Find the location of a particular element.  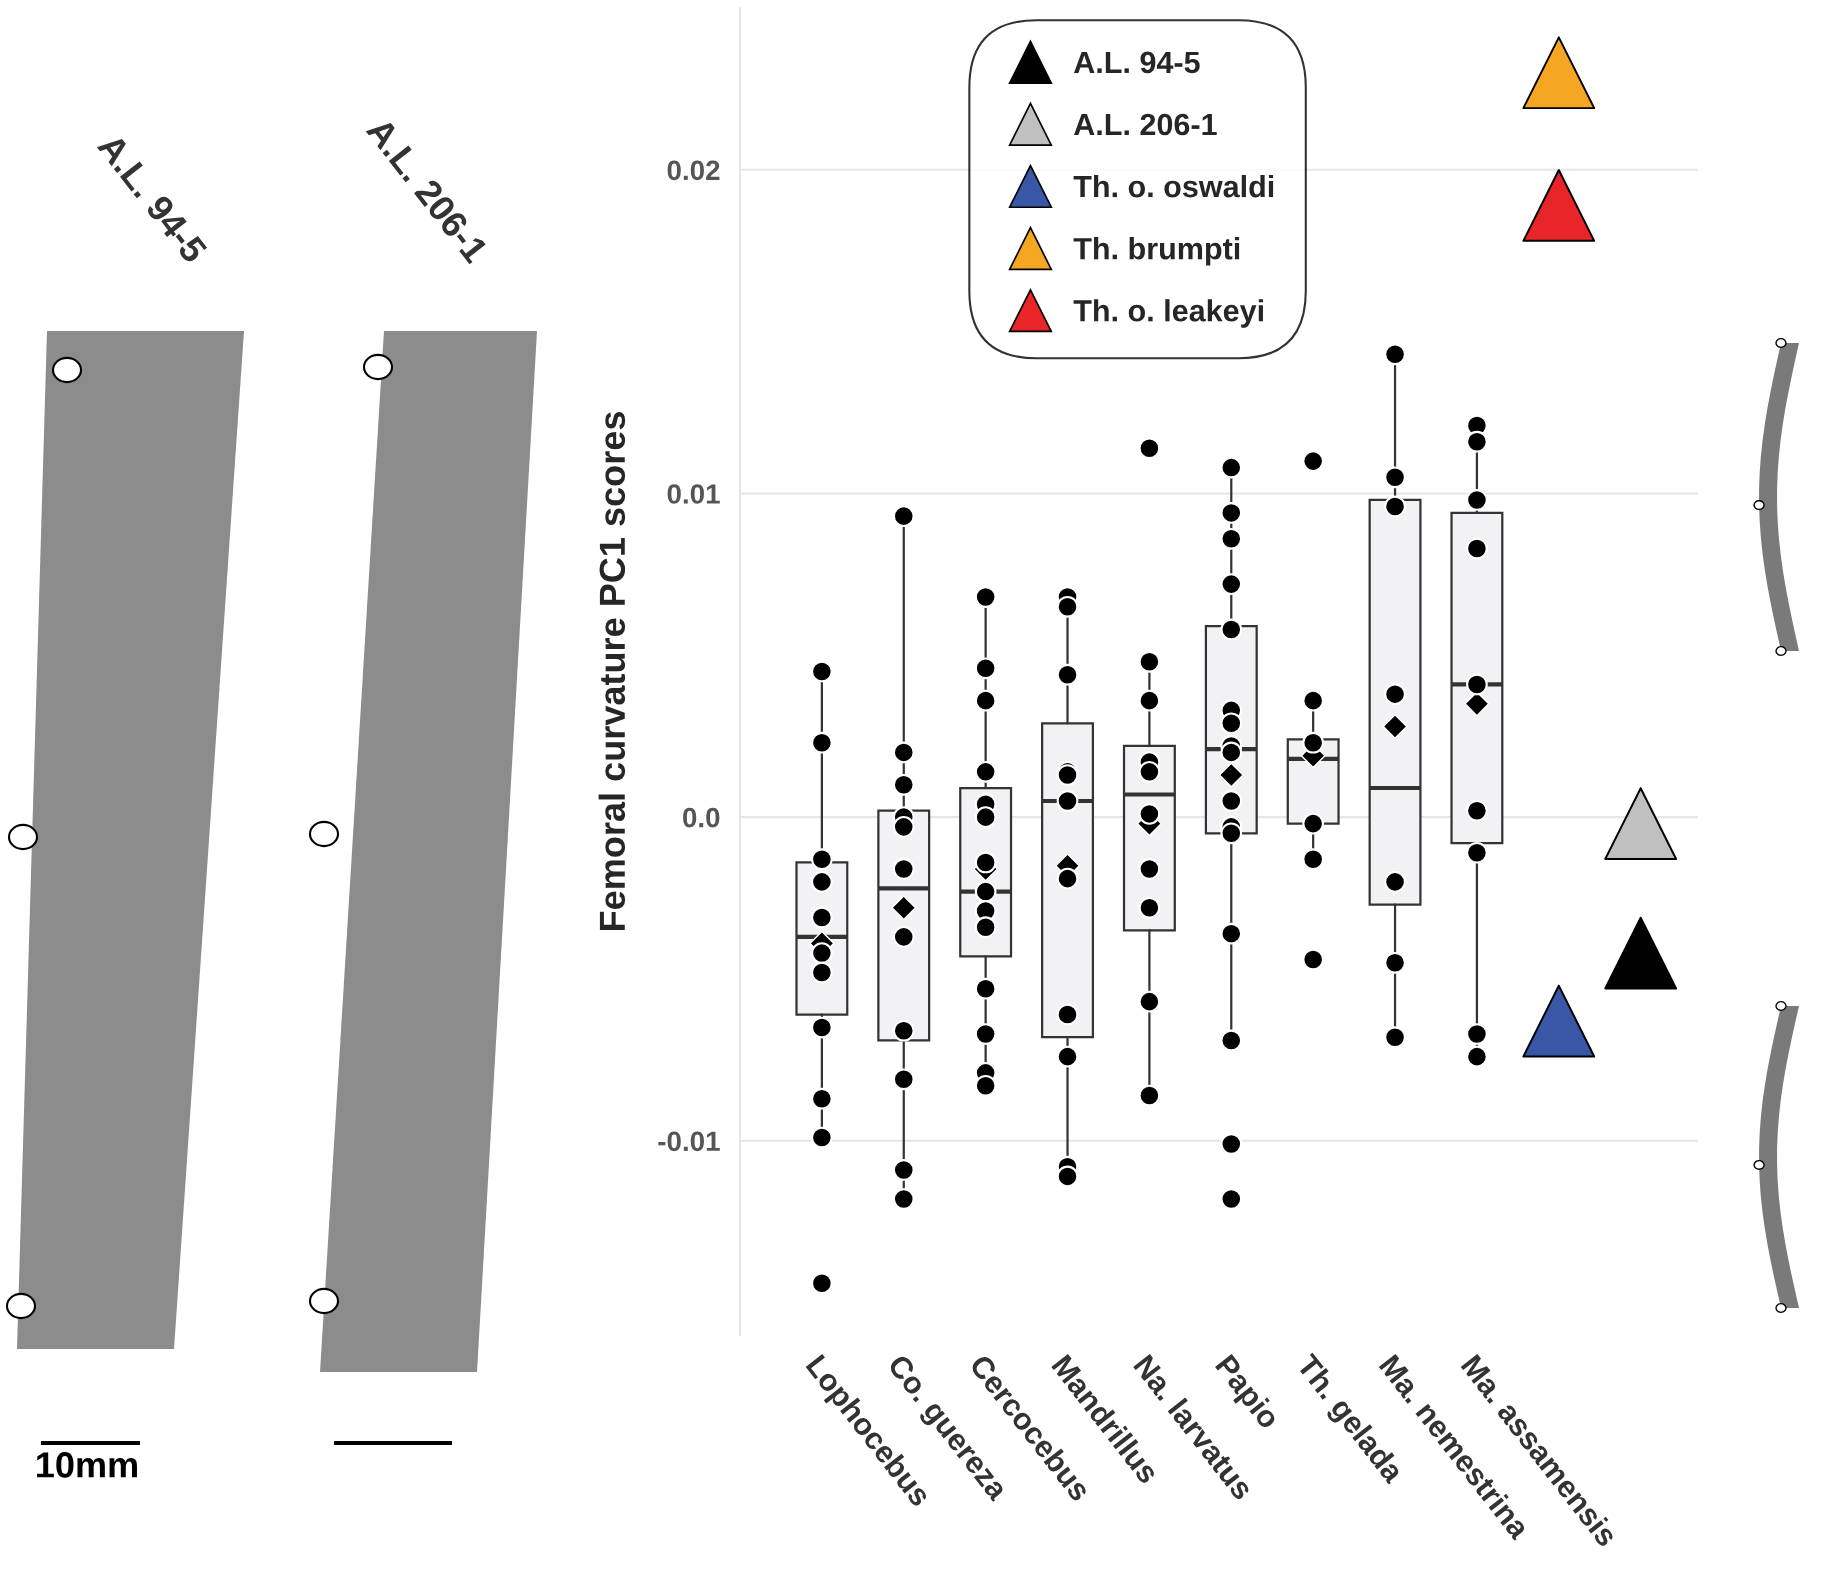

legend-label: Th. o. leakeyi is located at coordinates (1168, 313).